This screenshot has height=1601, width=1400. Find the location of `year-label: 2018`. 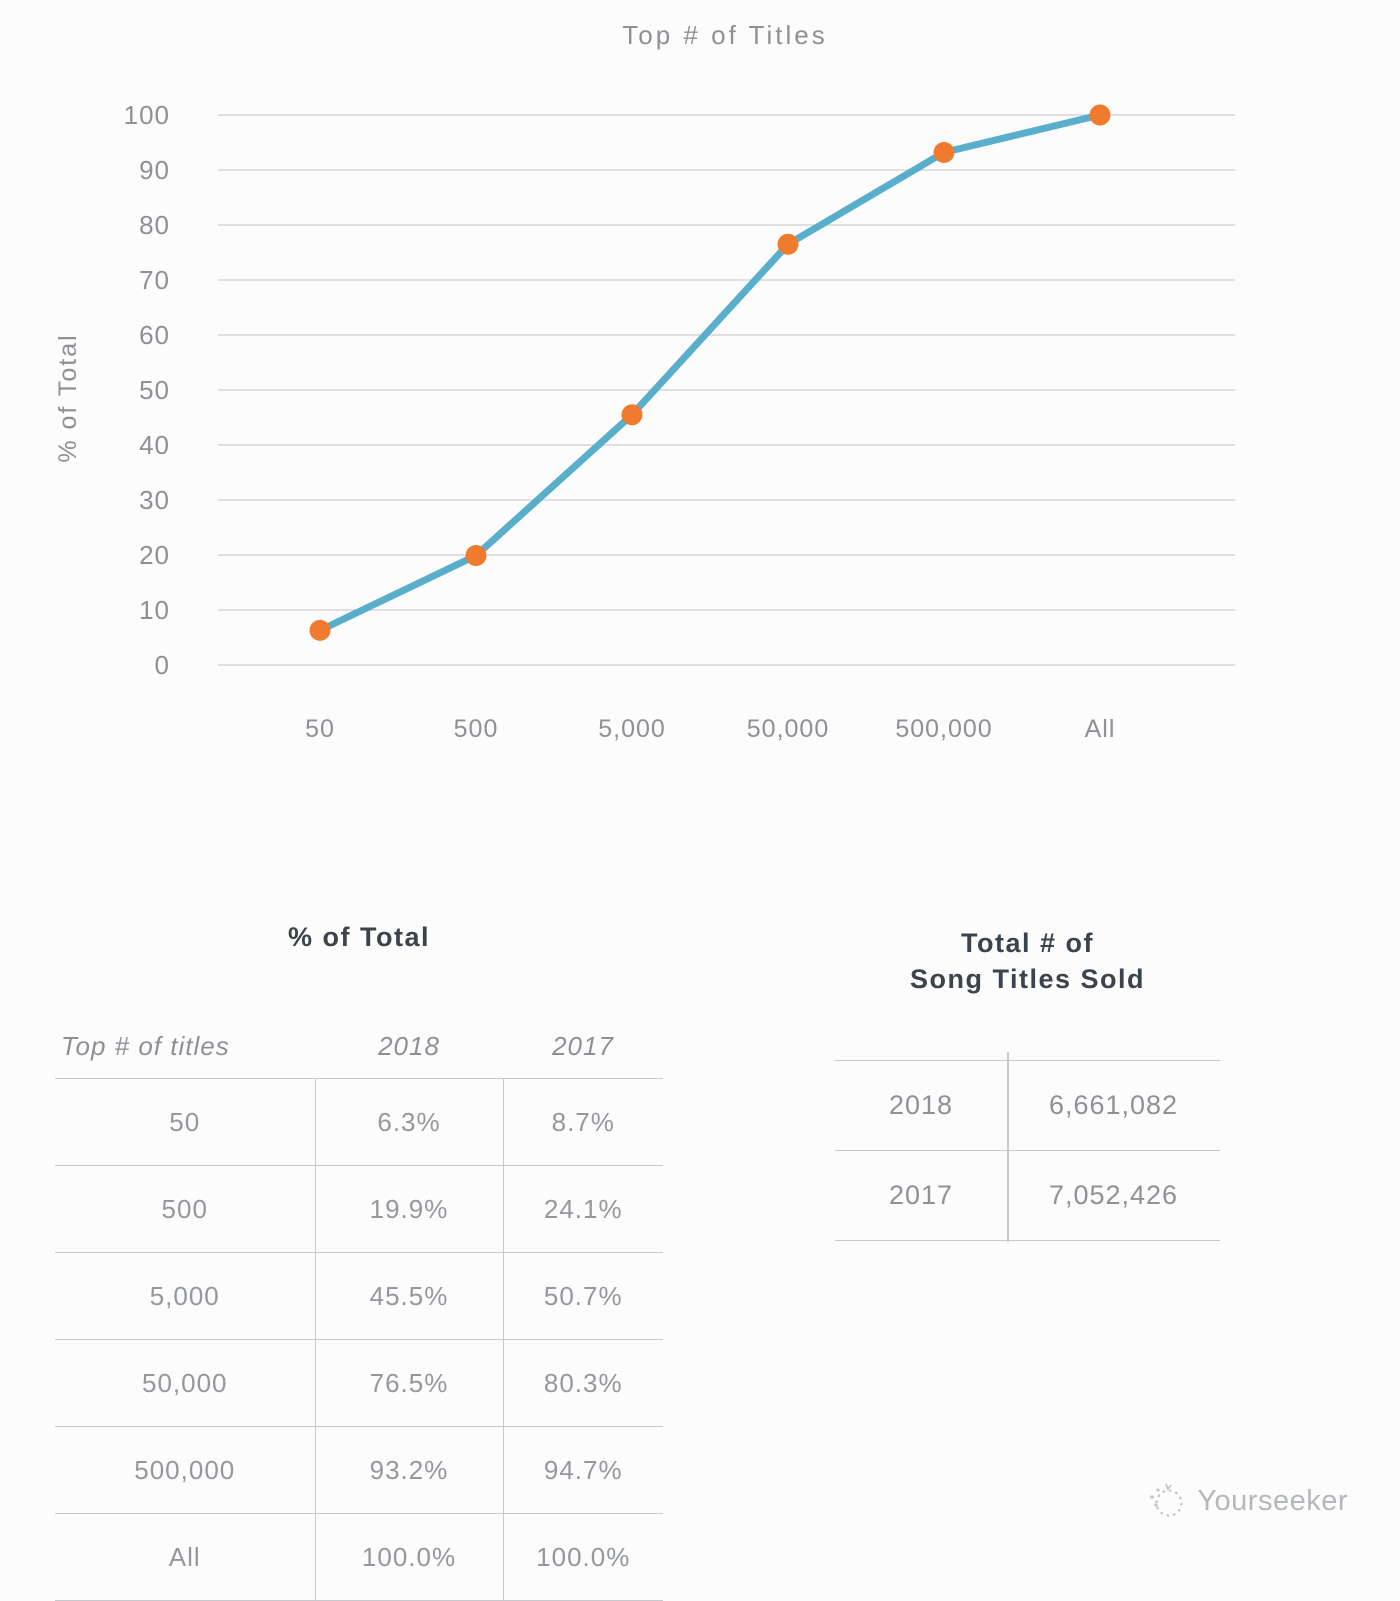

year-label: 2018 is located at coordinates (921, 1105).